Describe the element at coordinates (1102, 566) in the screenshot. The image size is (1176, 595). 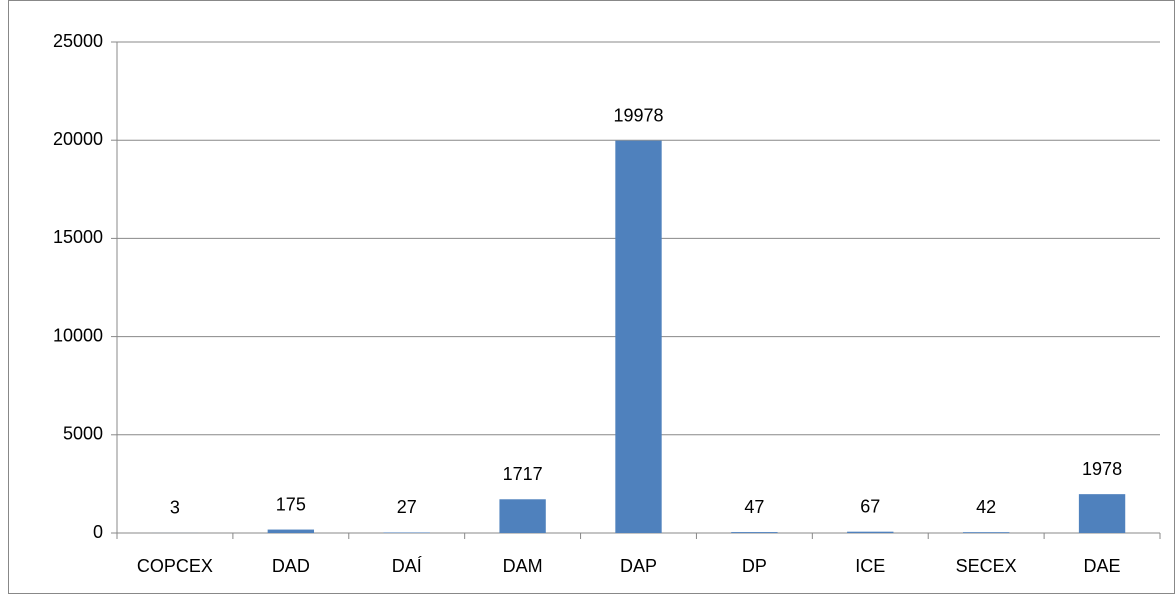
I see `x-tick-label: DAE` at that location.